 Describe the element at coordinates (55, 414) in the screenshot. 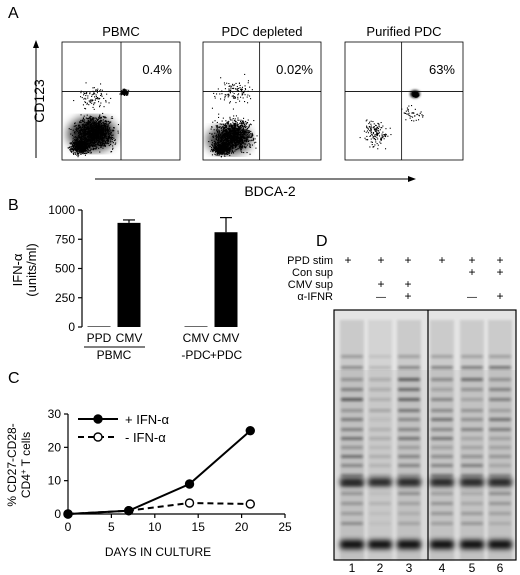

I see `panel-c-y-tick-label: 30` at that location.